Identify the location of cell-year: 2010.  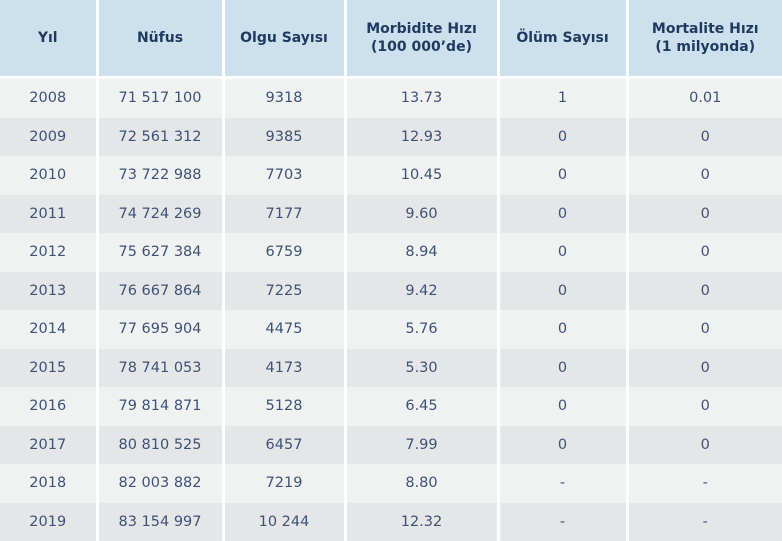
(48, 175).